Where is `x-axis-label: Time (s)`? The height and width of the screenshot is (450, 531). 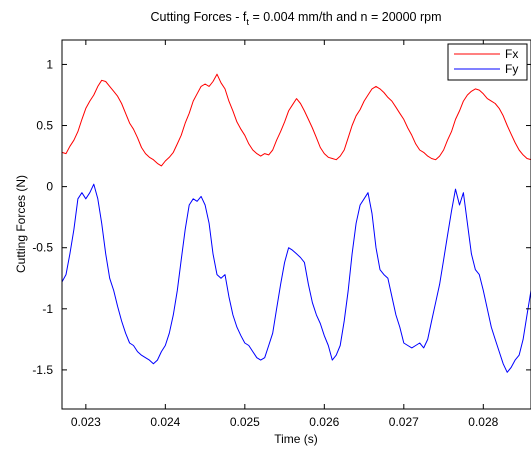 x-axis-label: Time (s) is located at coordinates (296, 439).